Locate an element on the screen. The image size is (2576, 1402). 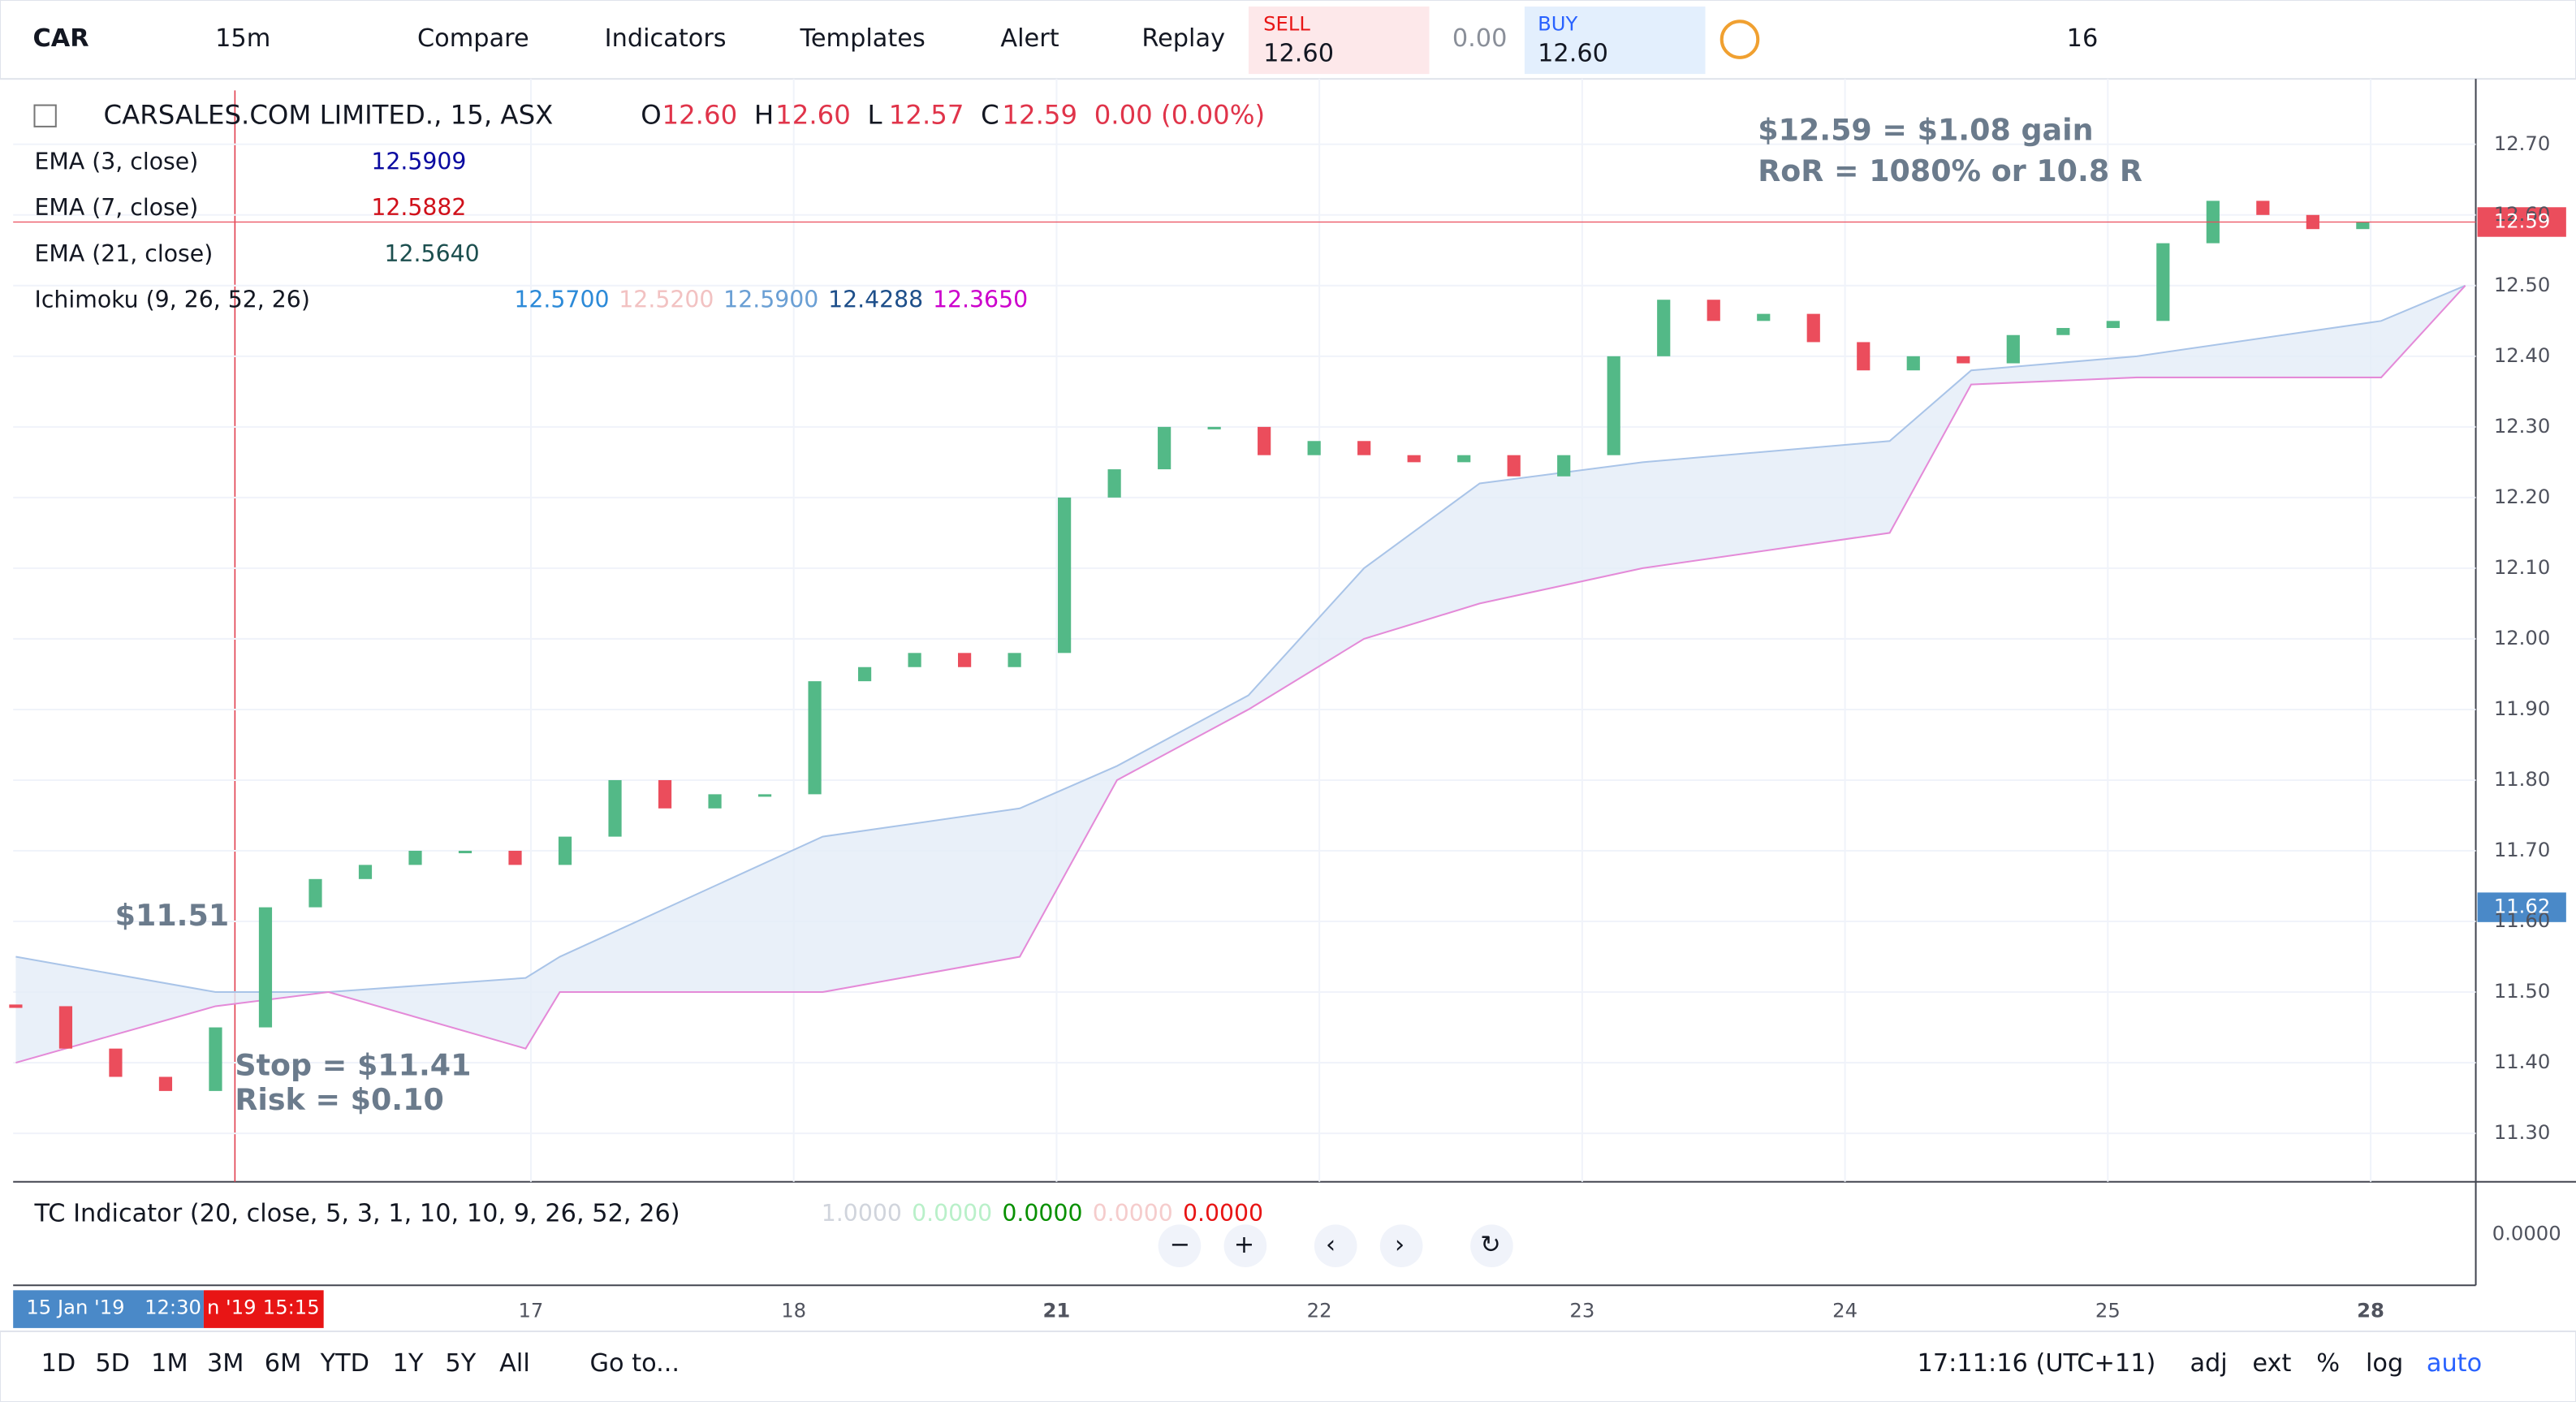
last-price-tag is located at coordinates (2521, 222).